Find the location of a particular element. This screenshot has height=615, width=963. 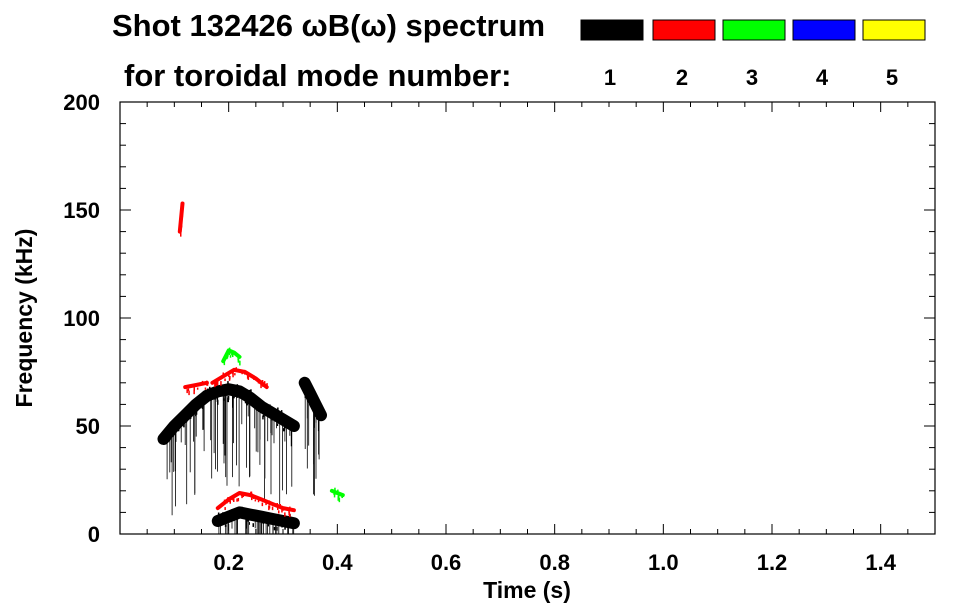

x-tick-label: 0.4 is located at coordinates (337, 562).